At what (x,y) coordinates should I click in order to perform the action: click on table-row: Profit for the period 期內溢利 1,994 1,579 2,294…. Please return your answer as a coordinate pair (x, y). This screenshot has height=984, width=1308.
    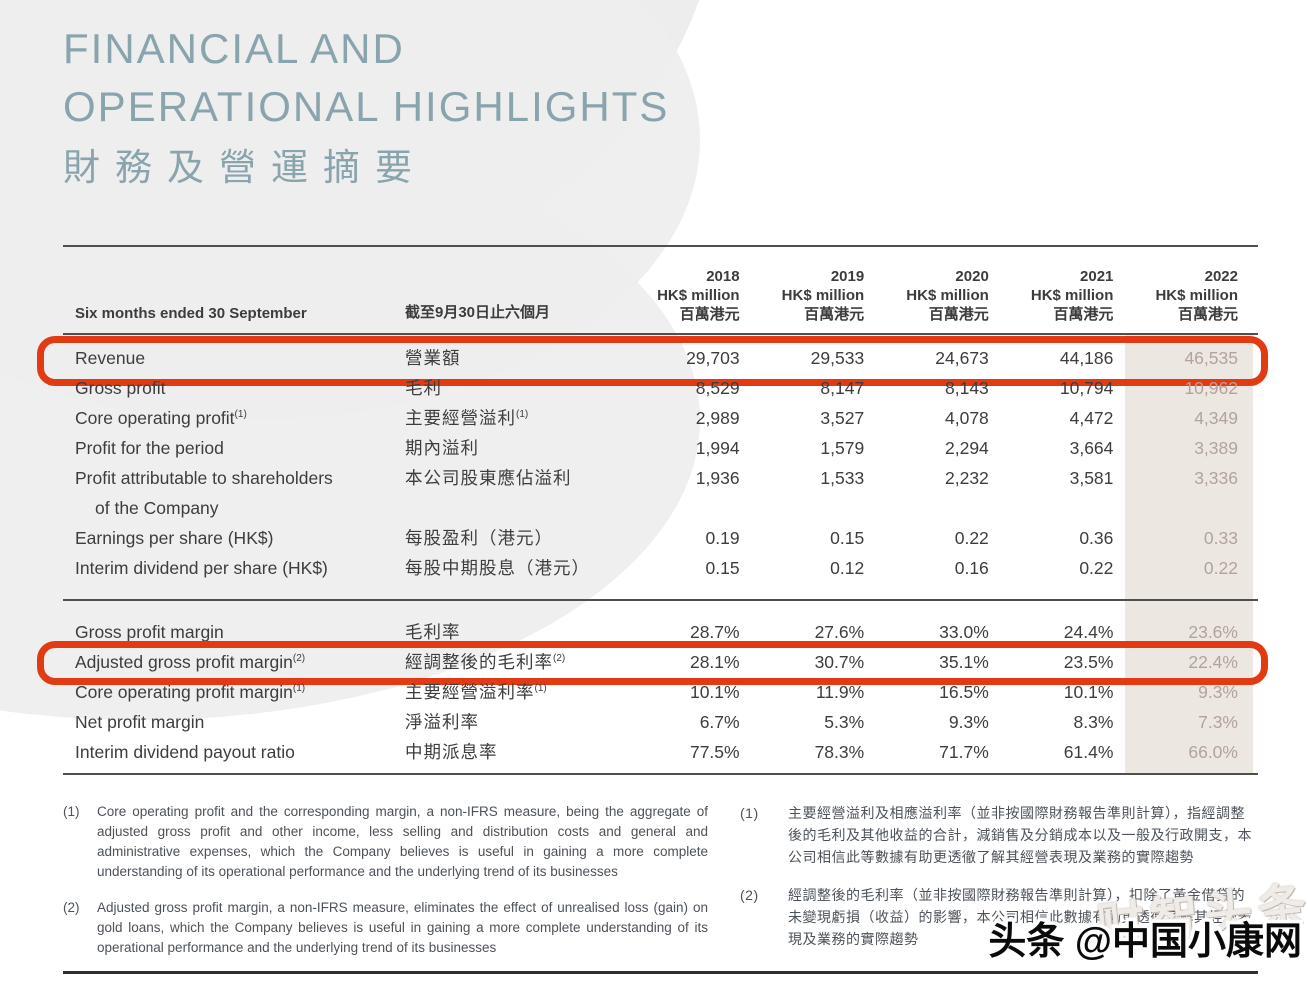
    Looking at the image, I should click on (660, 448).